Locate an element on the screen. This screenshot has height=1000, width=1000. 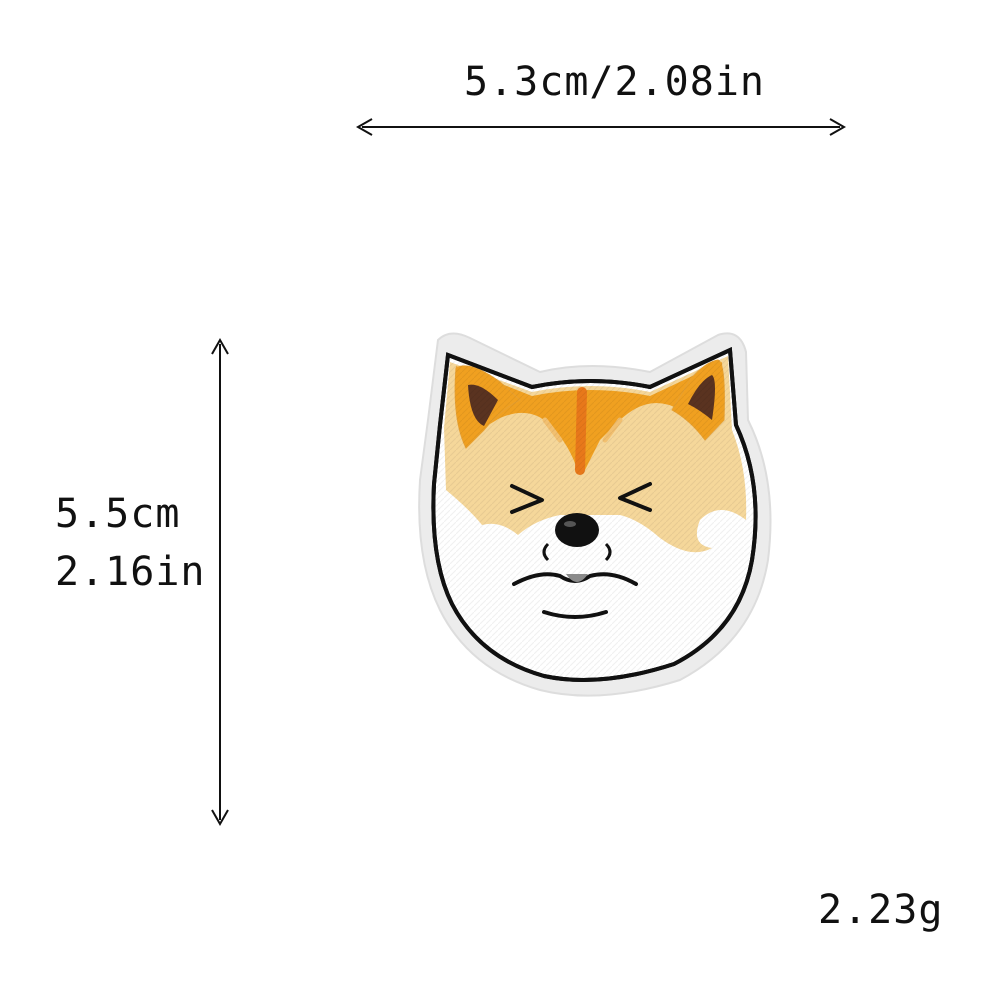
width-dimension-label: 5.3cm/2.08in is located at coordinates (614, 82).